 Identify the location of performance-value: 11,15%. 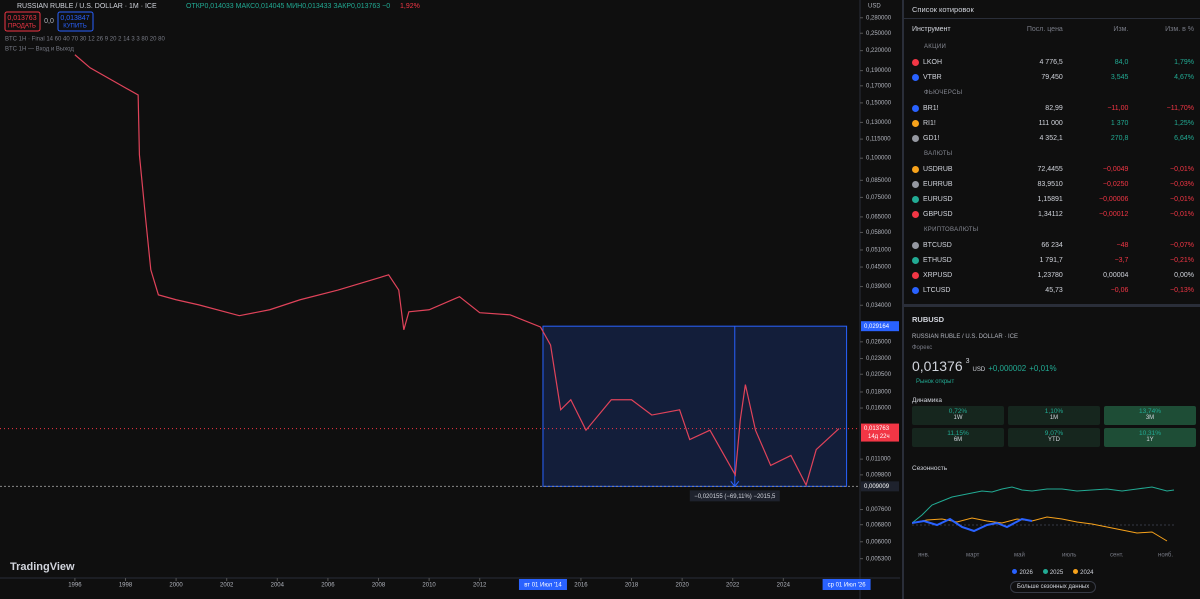
(958, 433).